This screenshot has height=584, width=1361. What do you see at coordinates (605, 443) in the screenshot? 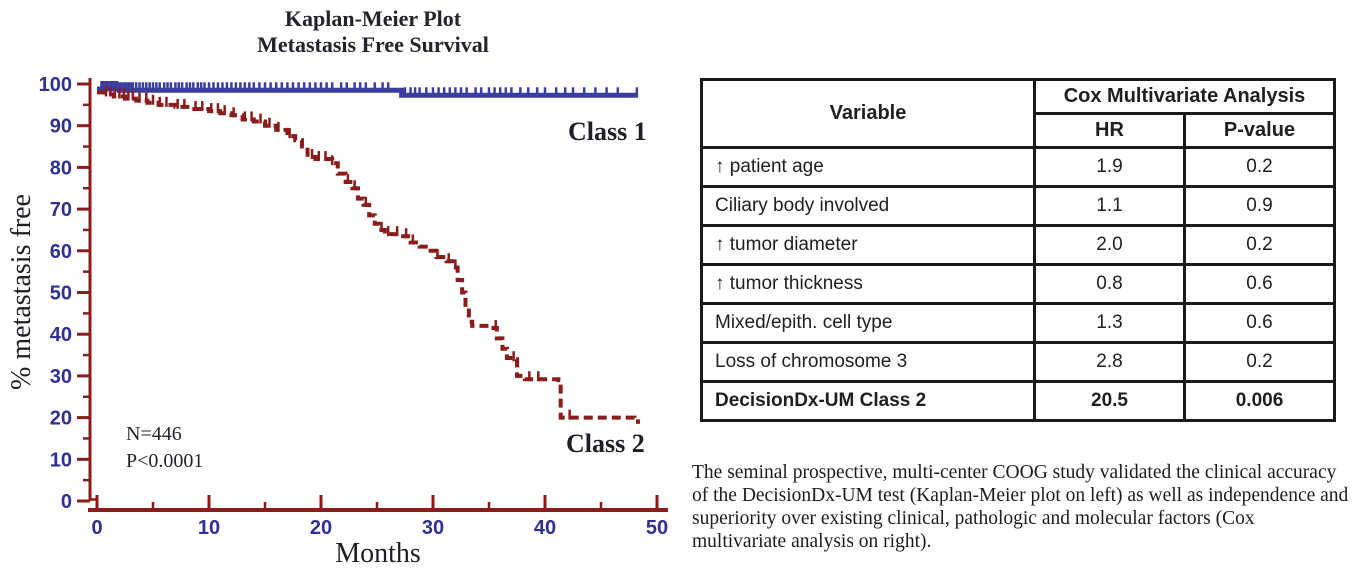
I see `class2-series-label: Class 2` at bounding box center [605, 443].